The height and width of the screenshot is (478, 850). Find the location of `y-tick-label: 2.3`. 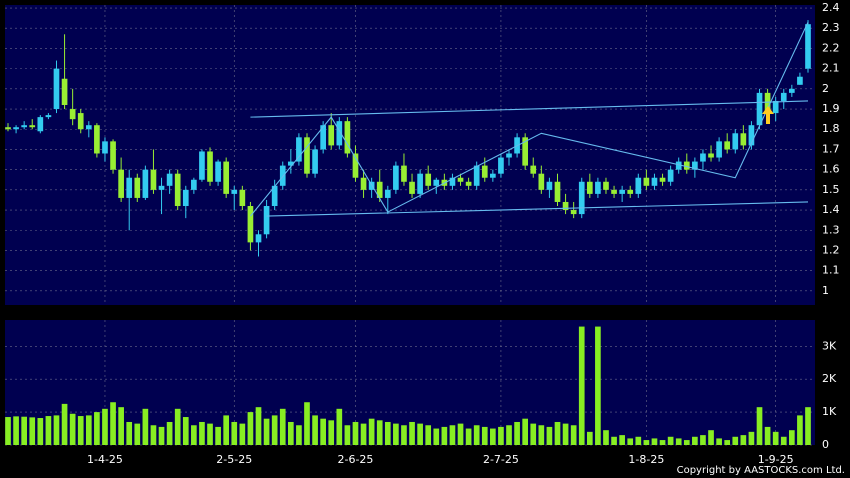

y-tick-label: 2.3 is located at coordinates (831, 27).